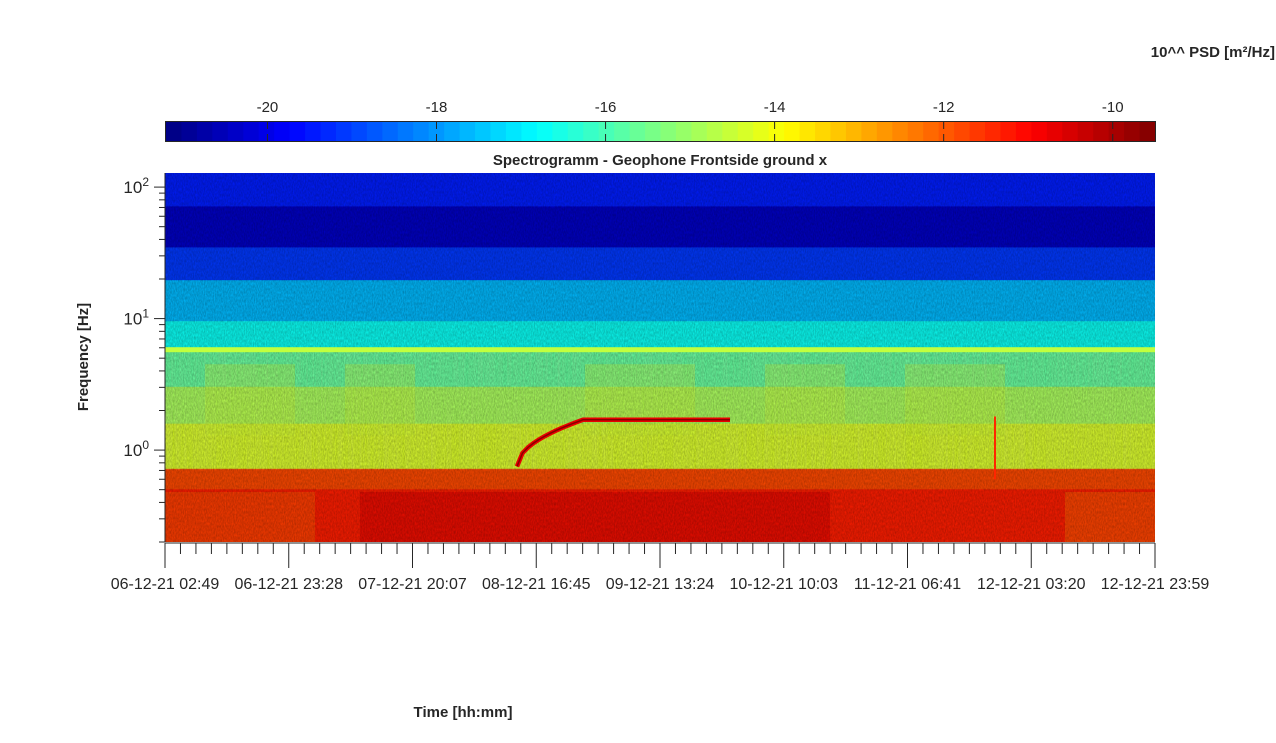 The width and height of the screenshot is (1276, 743). I want to click on y-tick-label: 10², so click(136, 186).